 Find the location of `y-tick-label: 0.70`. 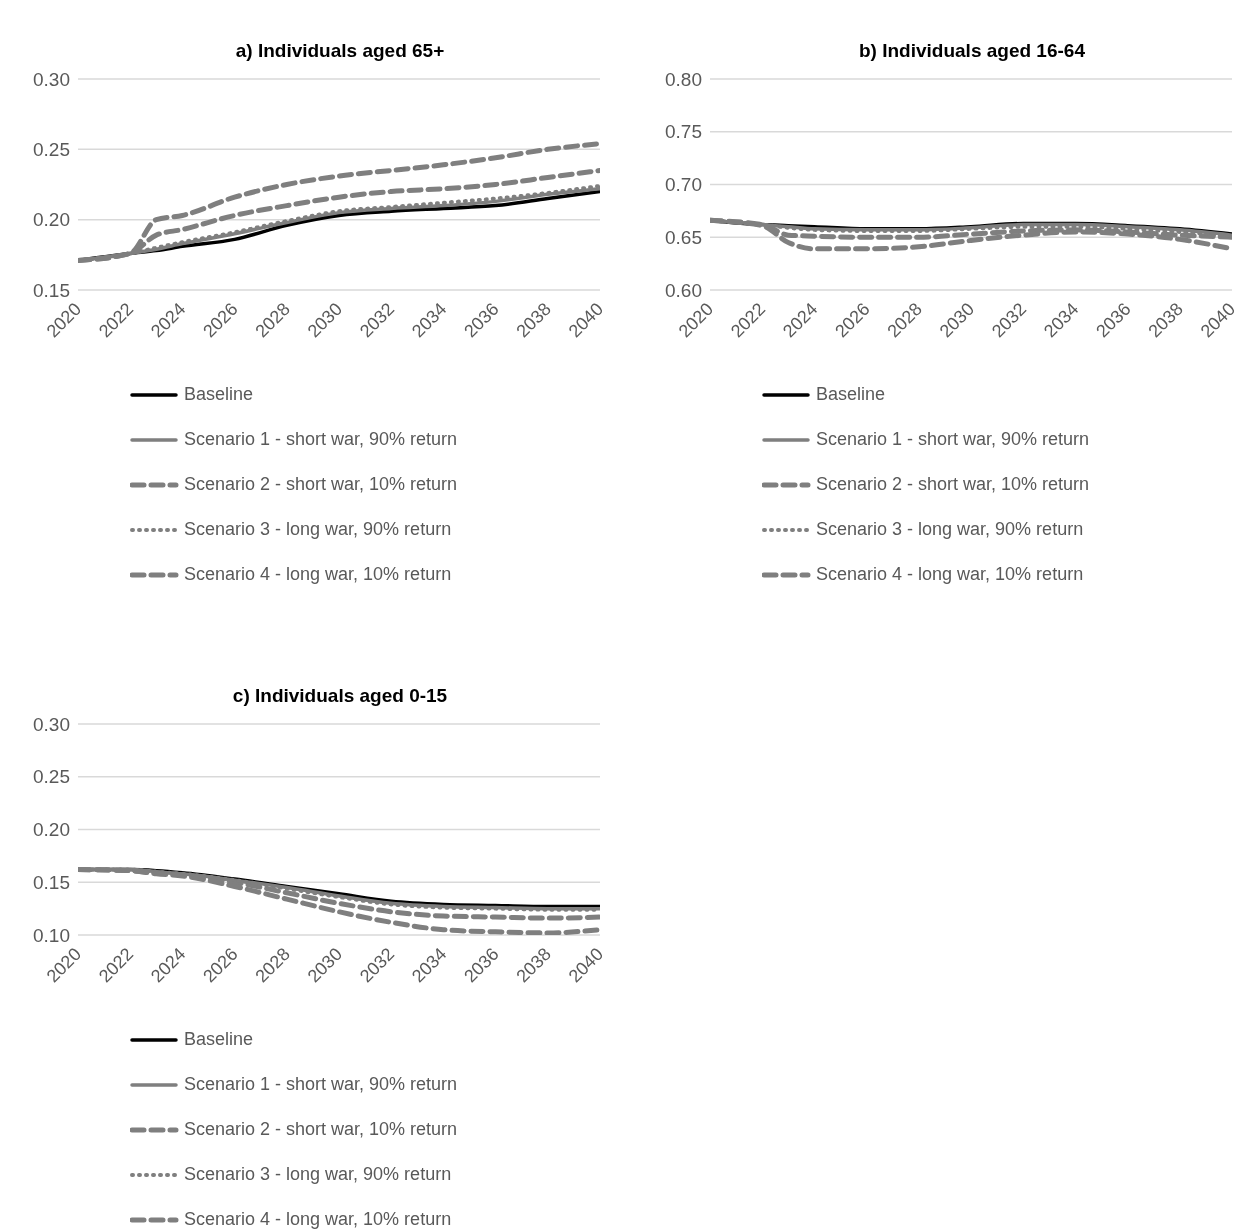

y-tick-label: 0.70 is located at coordinates (683, 185).